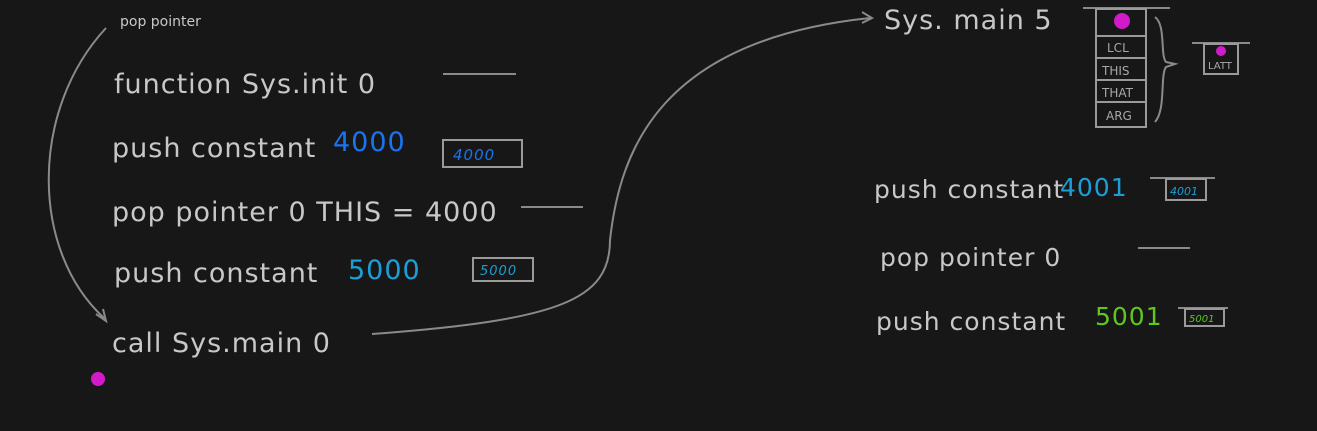 This screenshot has width=1317, height=431. I want to click on return-arrow-head, so click(101, 316).